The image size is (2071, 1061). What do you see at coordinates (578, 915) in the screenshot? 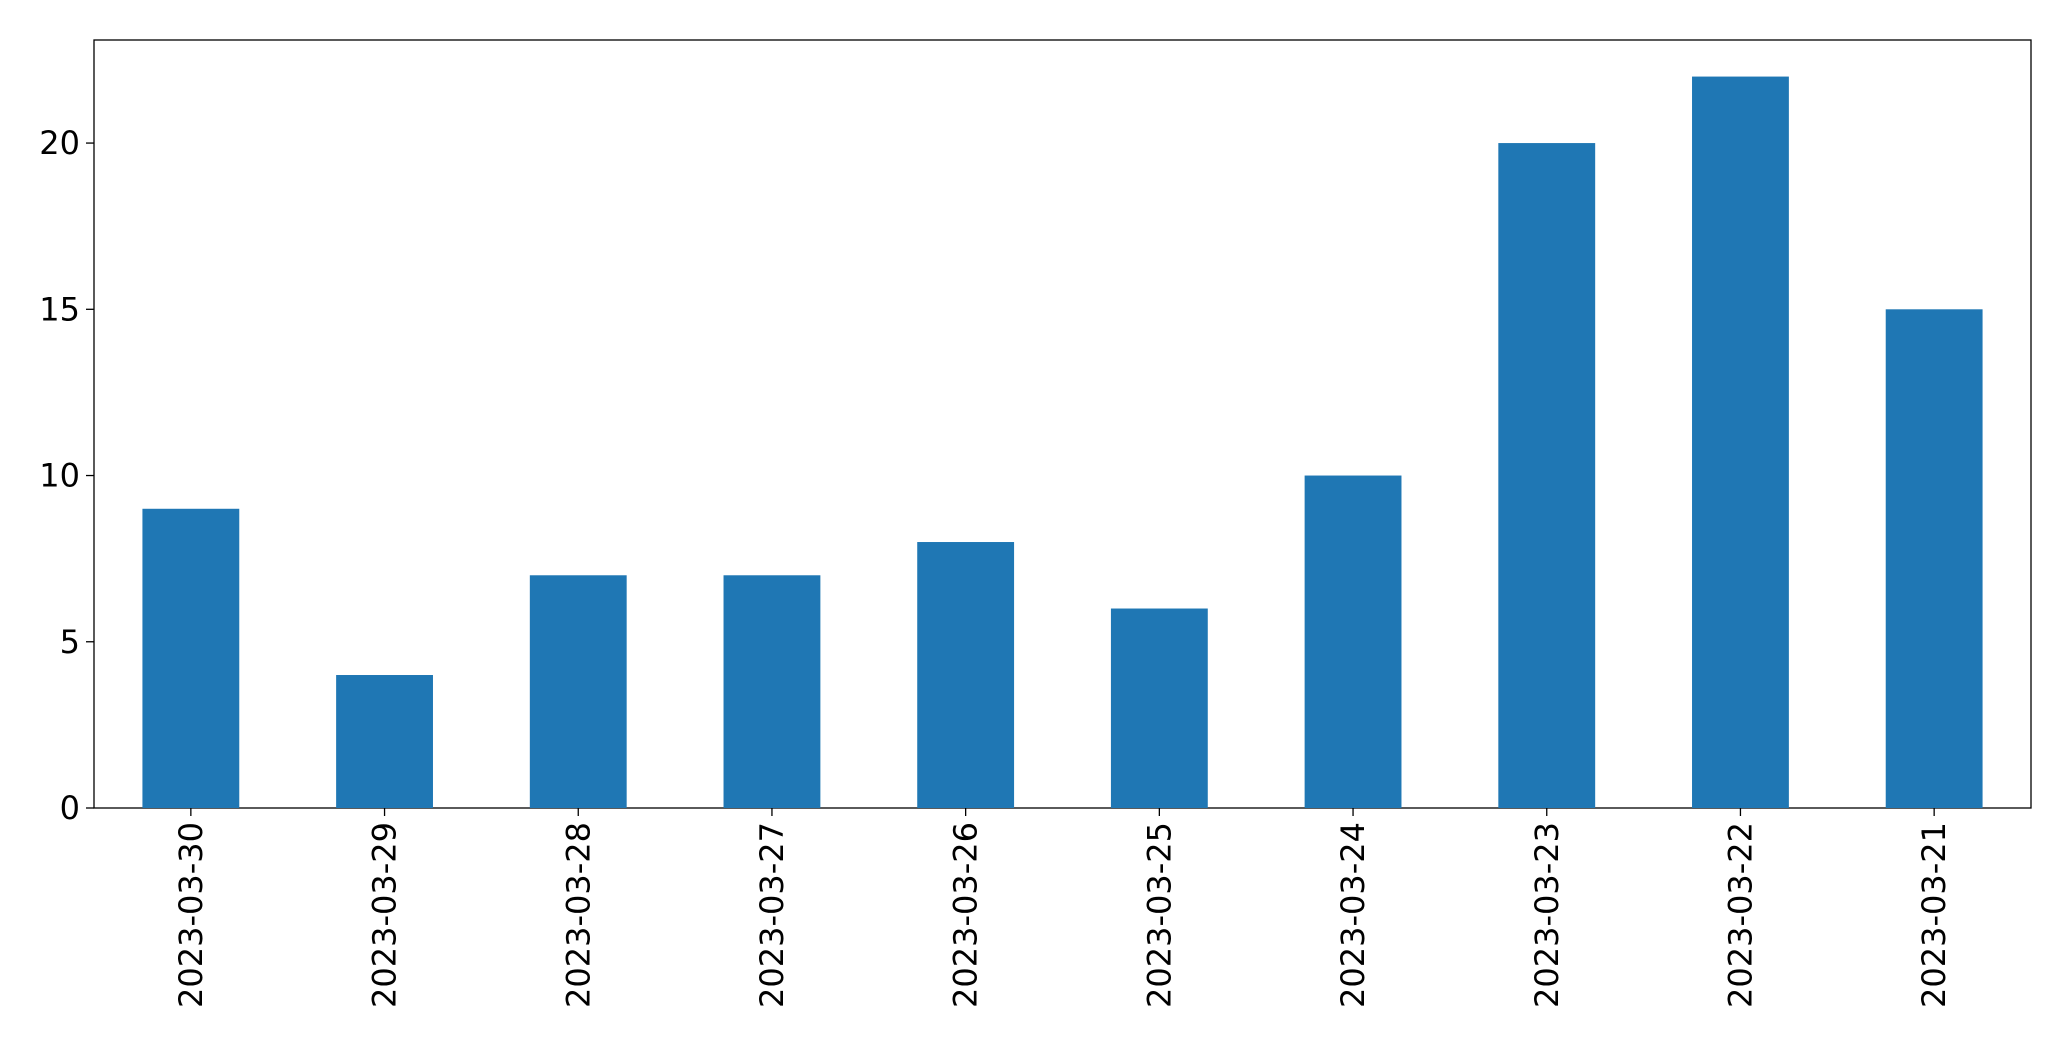
I see `x-tick-label: 2023-03-28` at bounding box center [578, 915].